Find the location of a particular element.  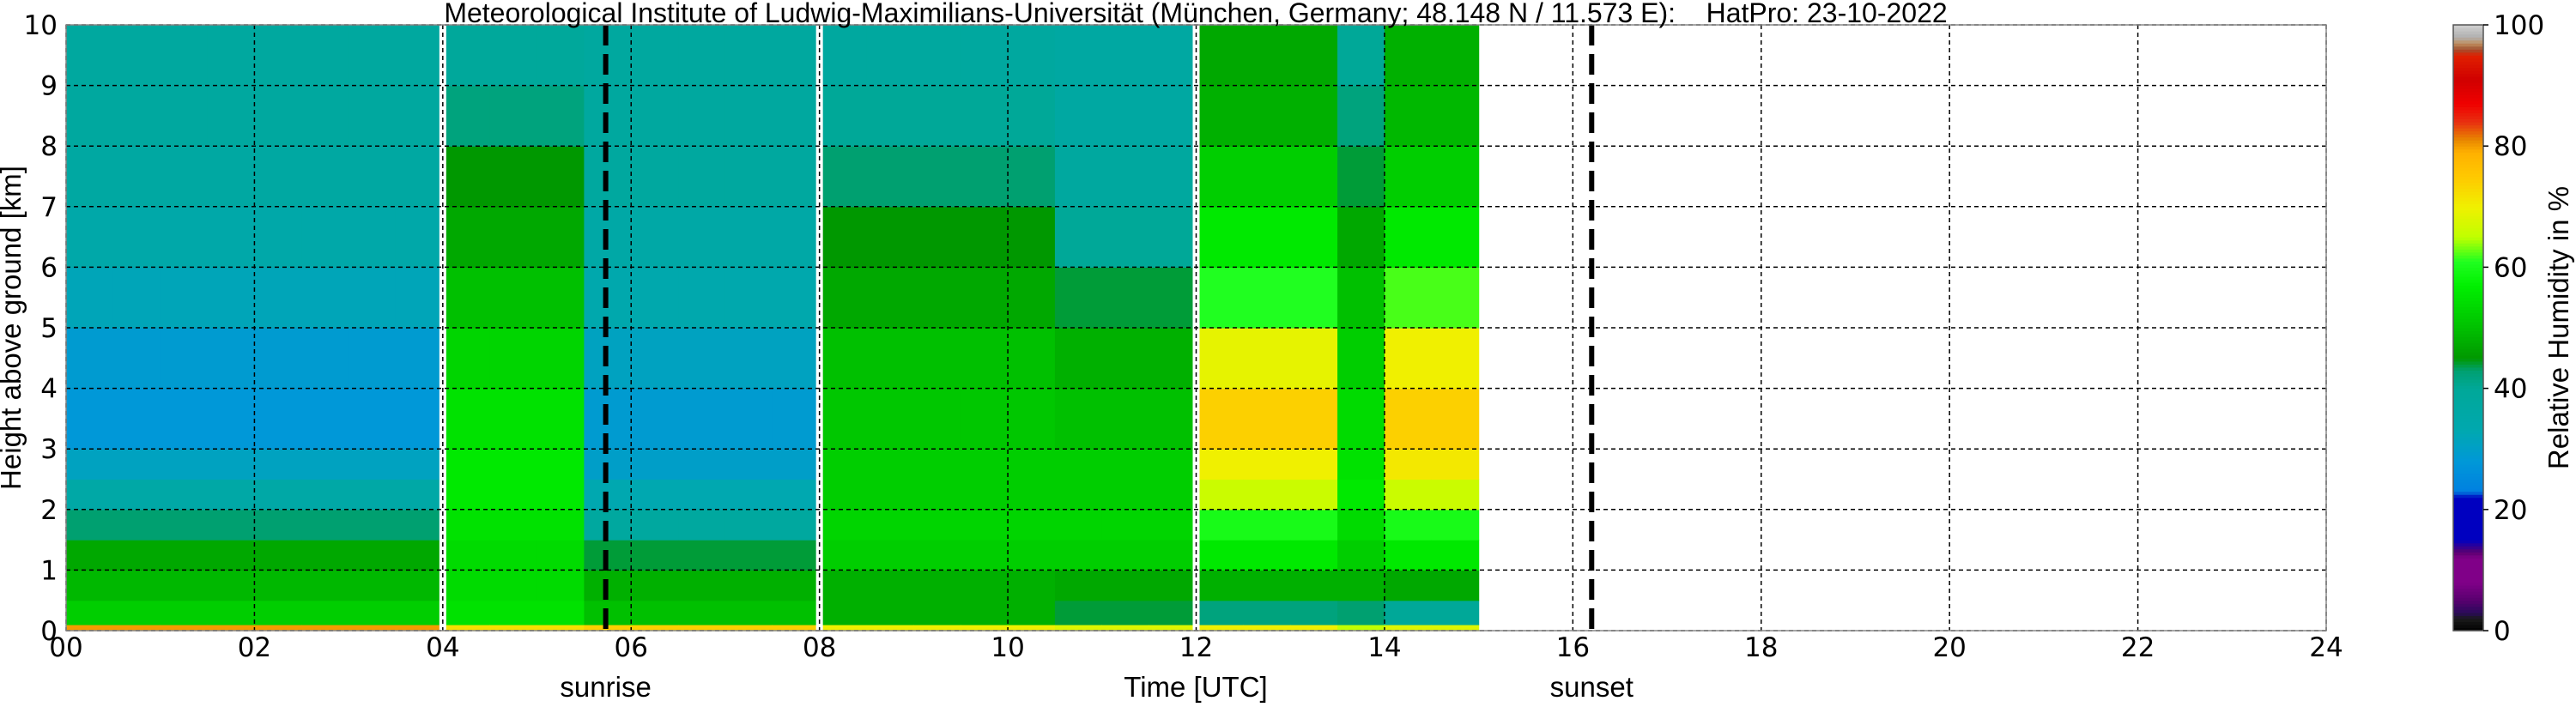

y-tick-label: 1 is located at coordinates (49, 571).